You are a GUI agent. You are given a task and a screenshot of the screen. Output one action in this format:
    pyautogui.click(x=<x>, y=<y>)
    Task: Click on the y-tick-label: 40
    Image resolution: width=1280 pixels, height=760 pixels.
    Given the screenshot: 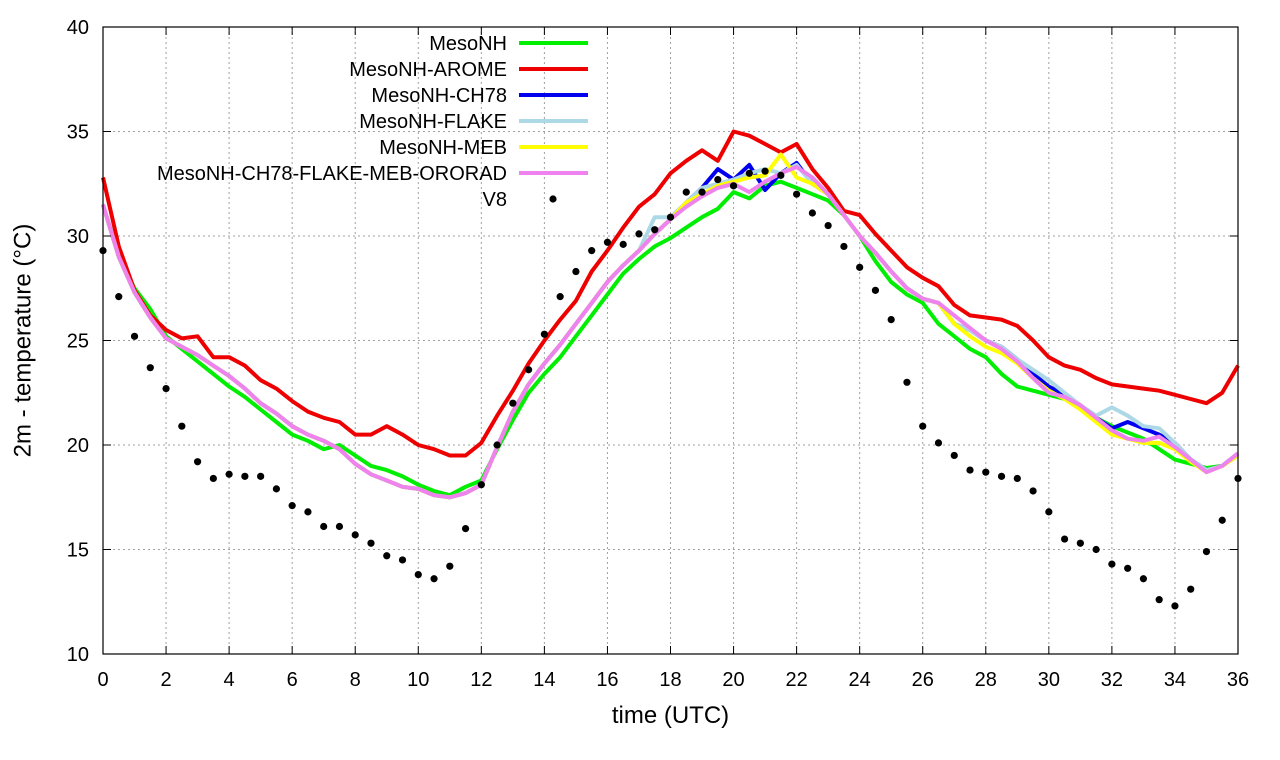 What is the action you would take?
    pyautogui.click(x=78, y=28)
    